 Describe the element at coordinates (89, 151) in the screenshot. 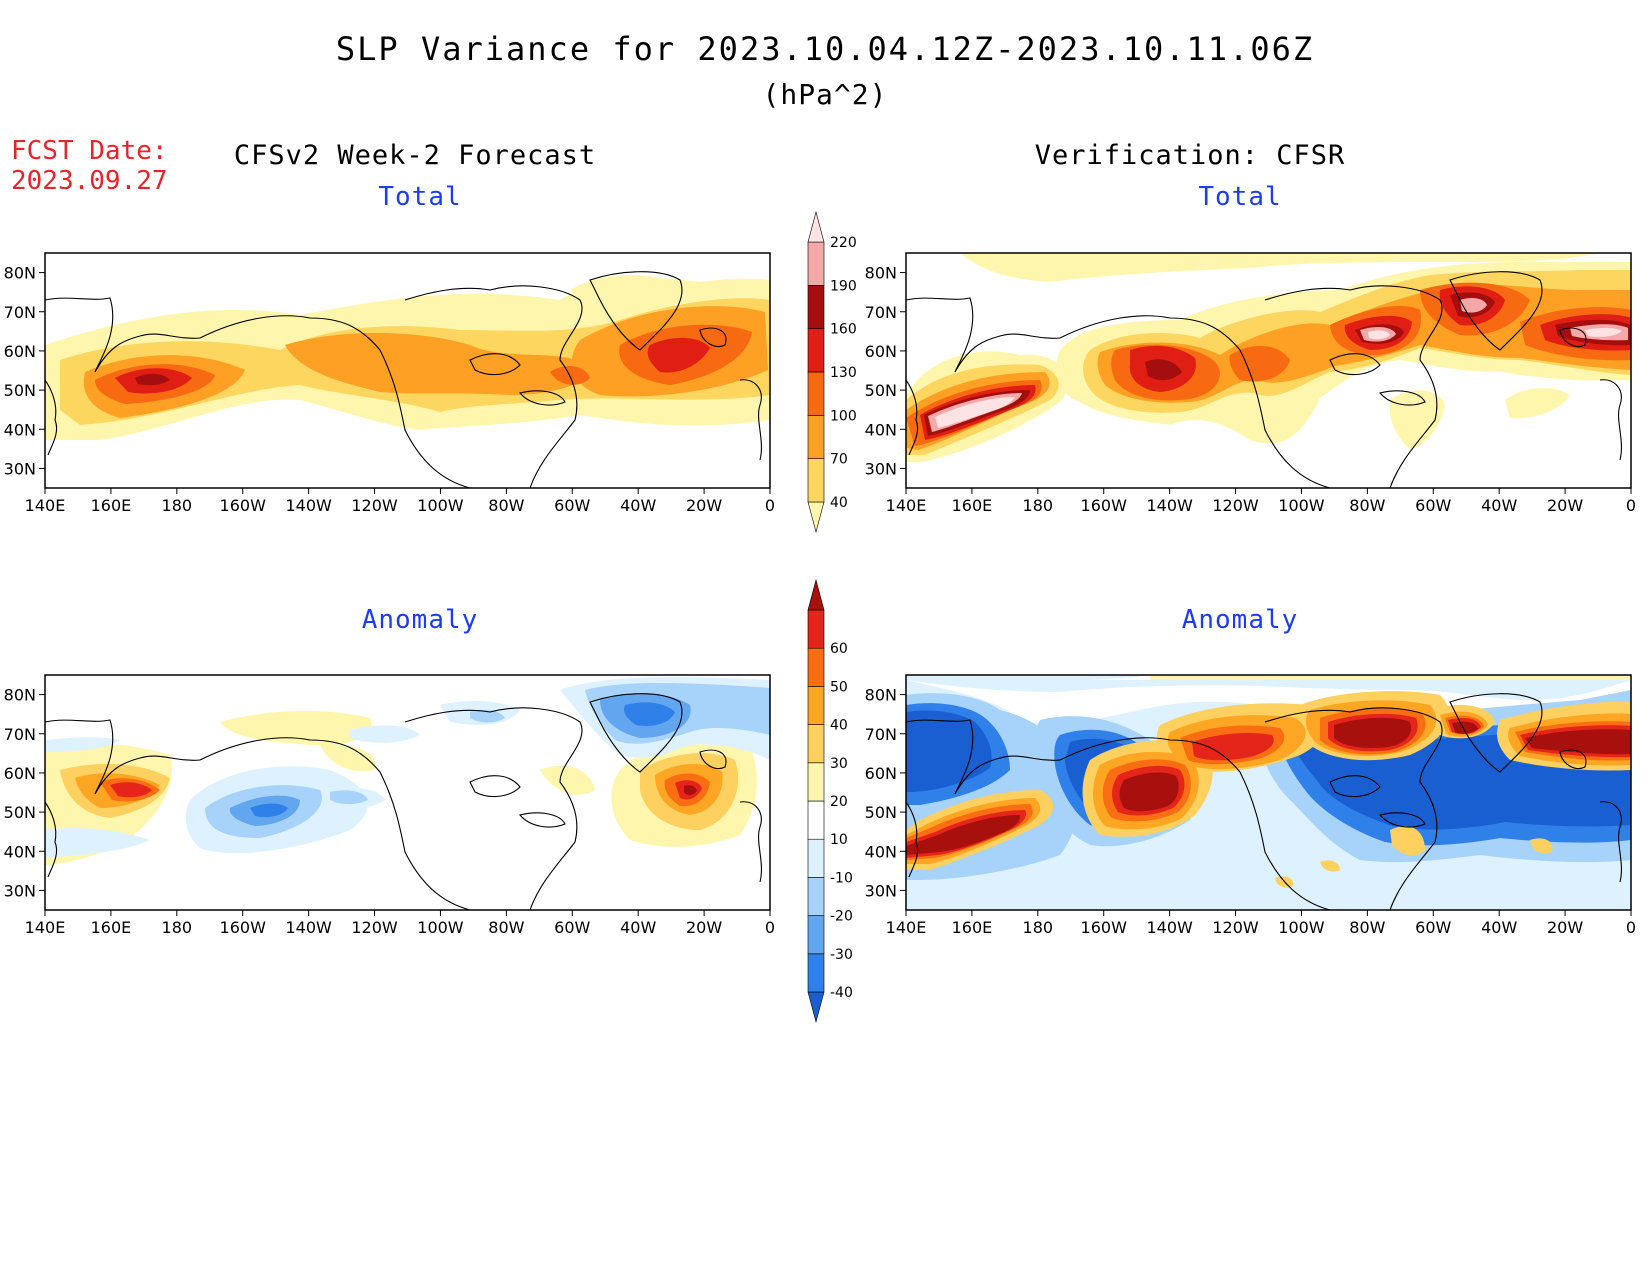

I see `fcst-date-caption: FCST Date:` at that location.